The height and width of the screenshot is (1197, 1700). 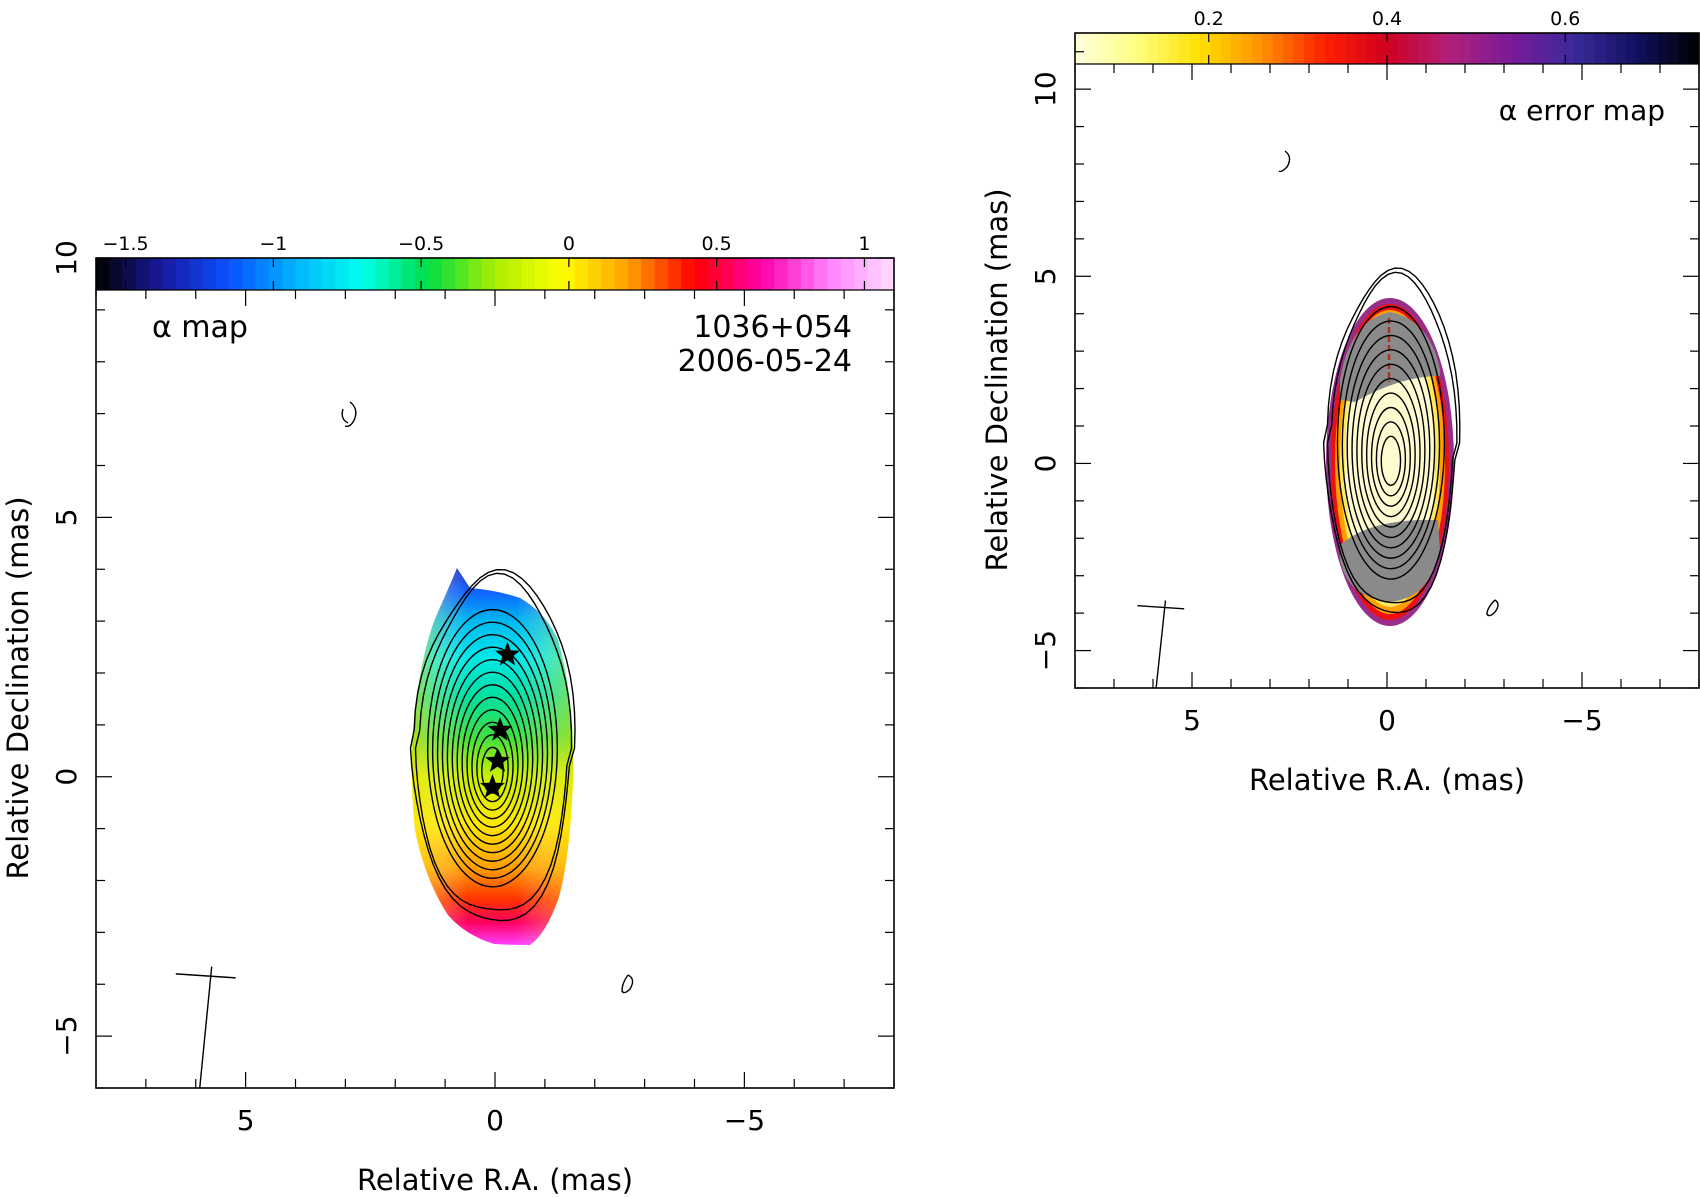 I want to click on alpha-map-title: α map, so click(x=200, y=327).